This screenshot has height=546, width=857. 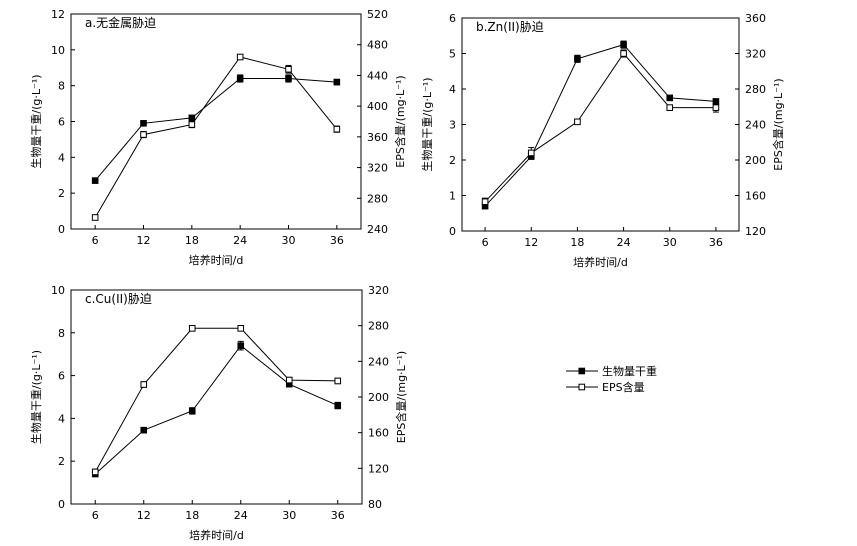 What do you see at coordinates (629, 371) in the screenshot?
I see `legend-label: 生物量干重` at bounding box center [629, 371].